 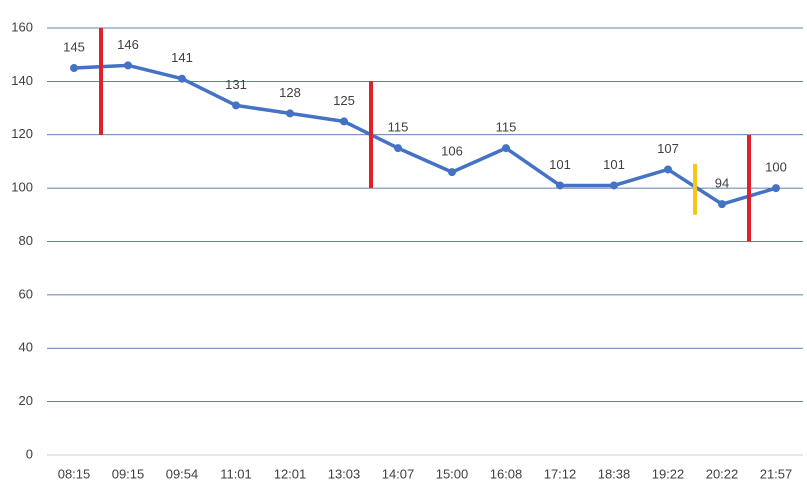 What do you see at coordinates (22, 187) in the screenshot?
I see `y-tick-label: 100` at bounding box center [22, 187].